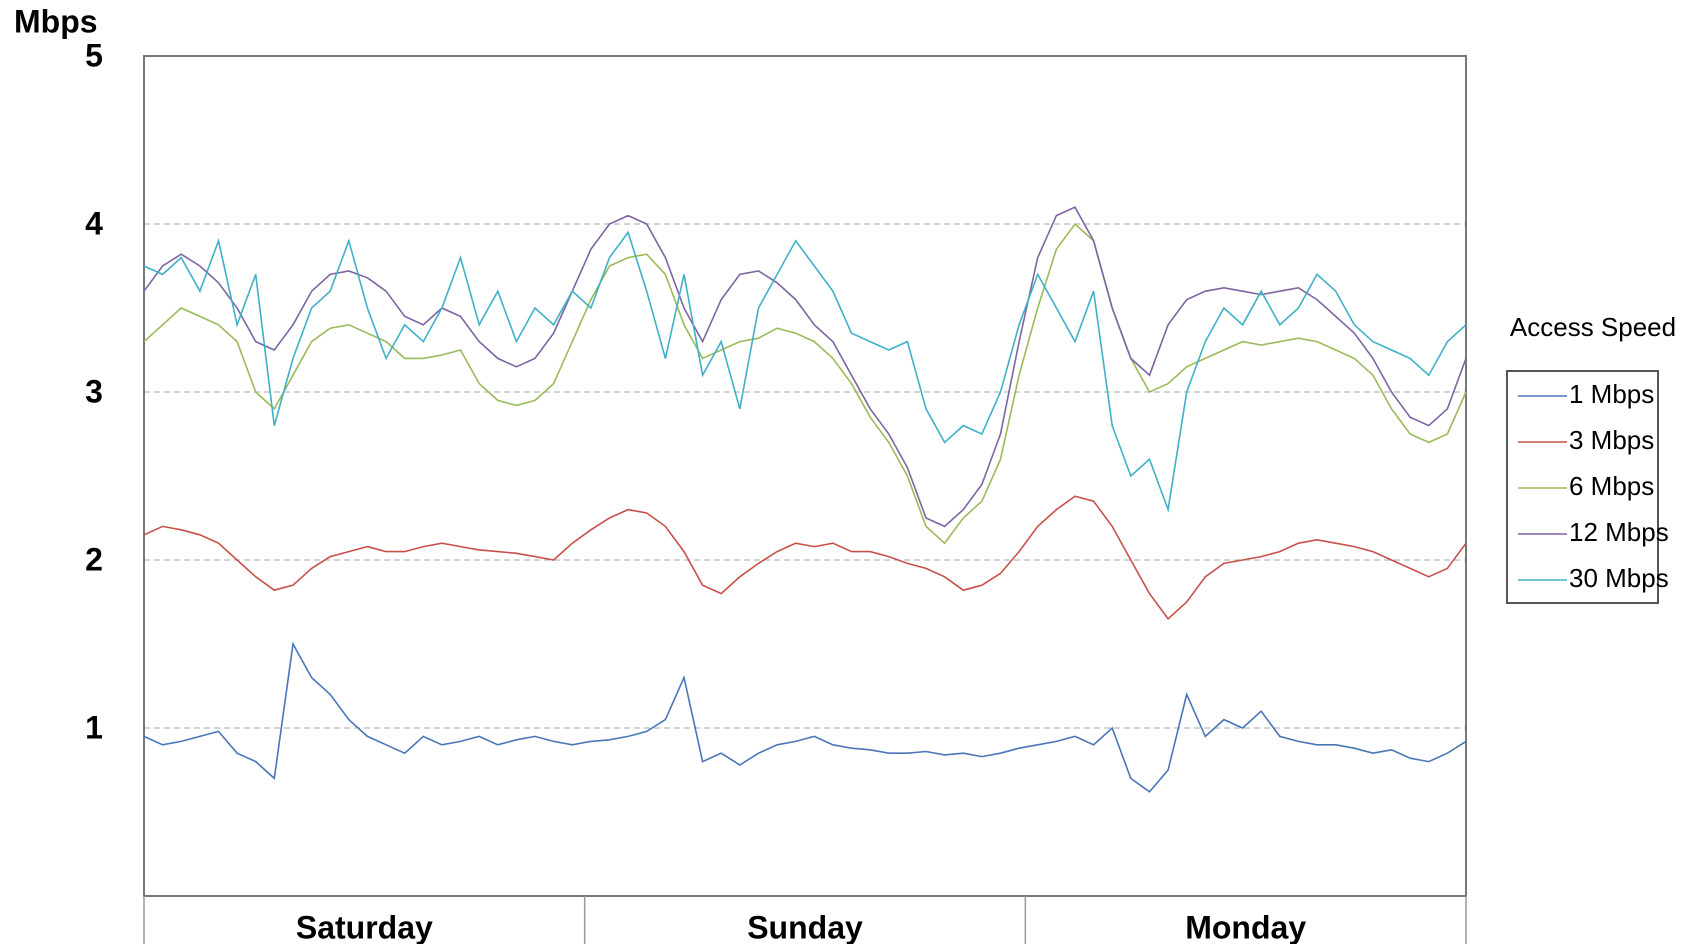 The width and height of the screenshot is (1694, 944). What do you see at coordinates (94, 223) in the screenshot?
I see `y-tick-label: 4` at bounding box center [94, 223].